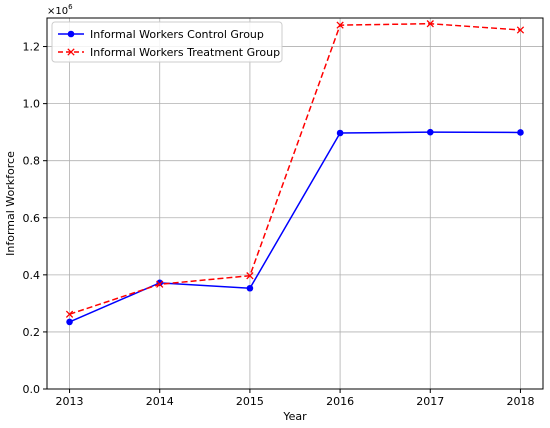 This screenshot has width=550, height=428. Describe the element at coordinates (430, 401) in the screenshot. I see `x-tick-label: 2017` at that location.